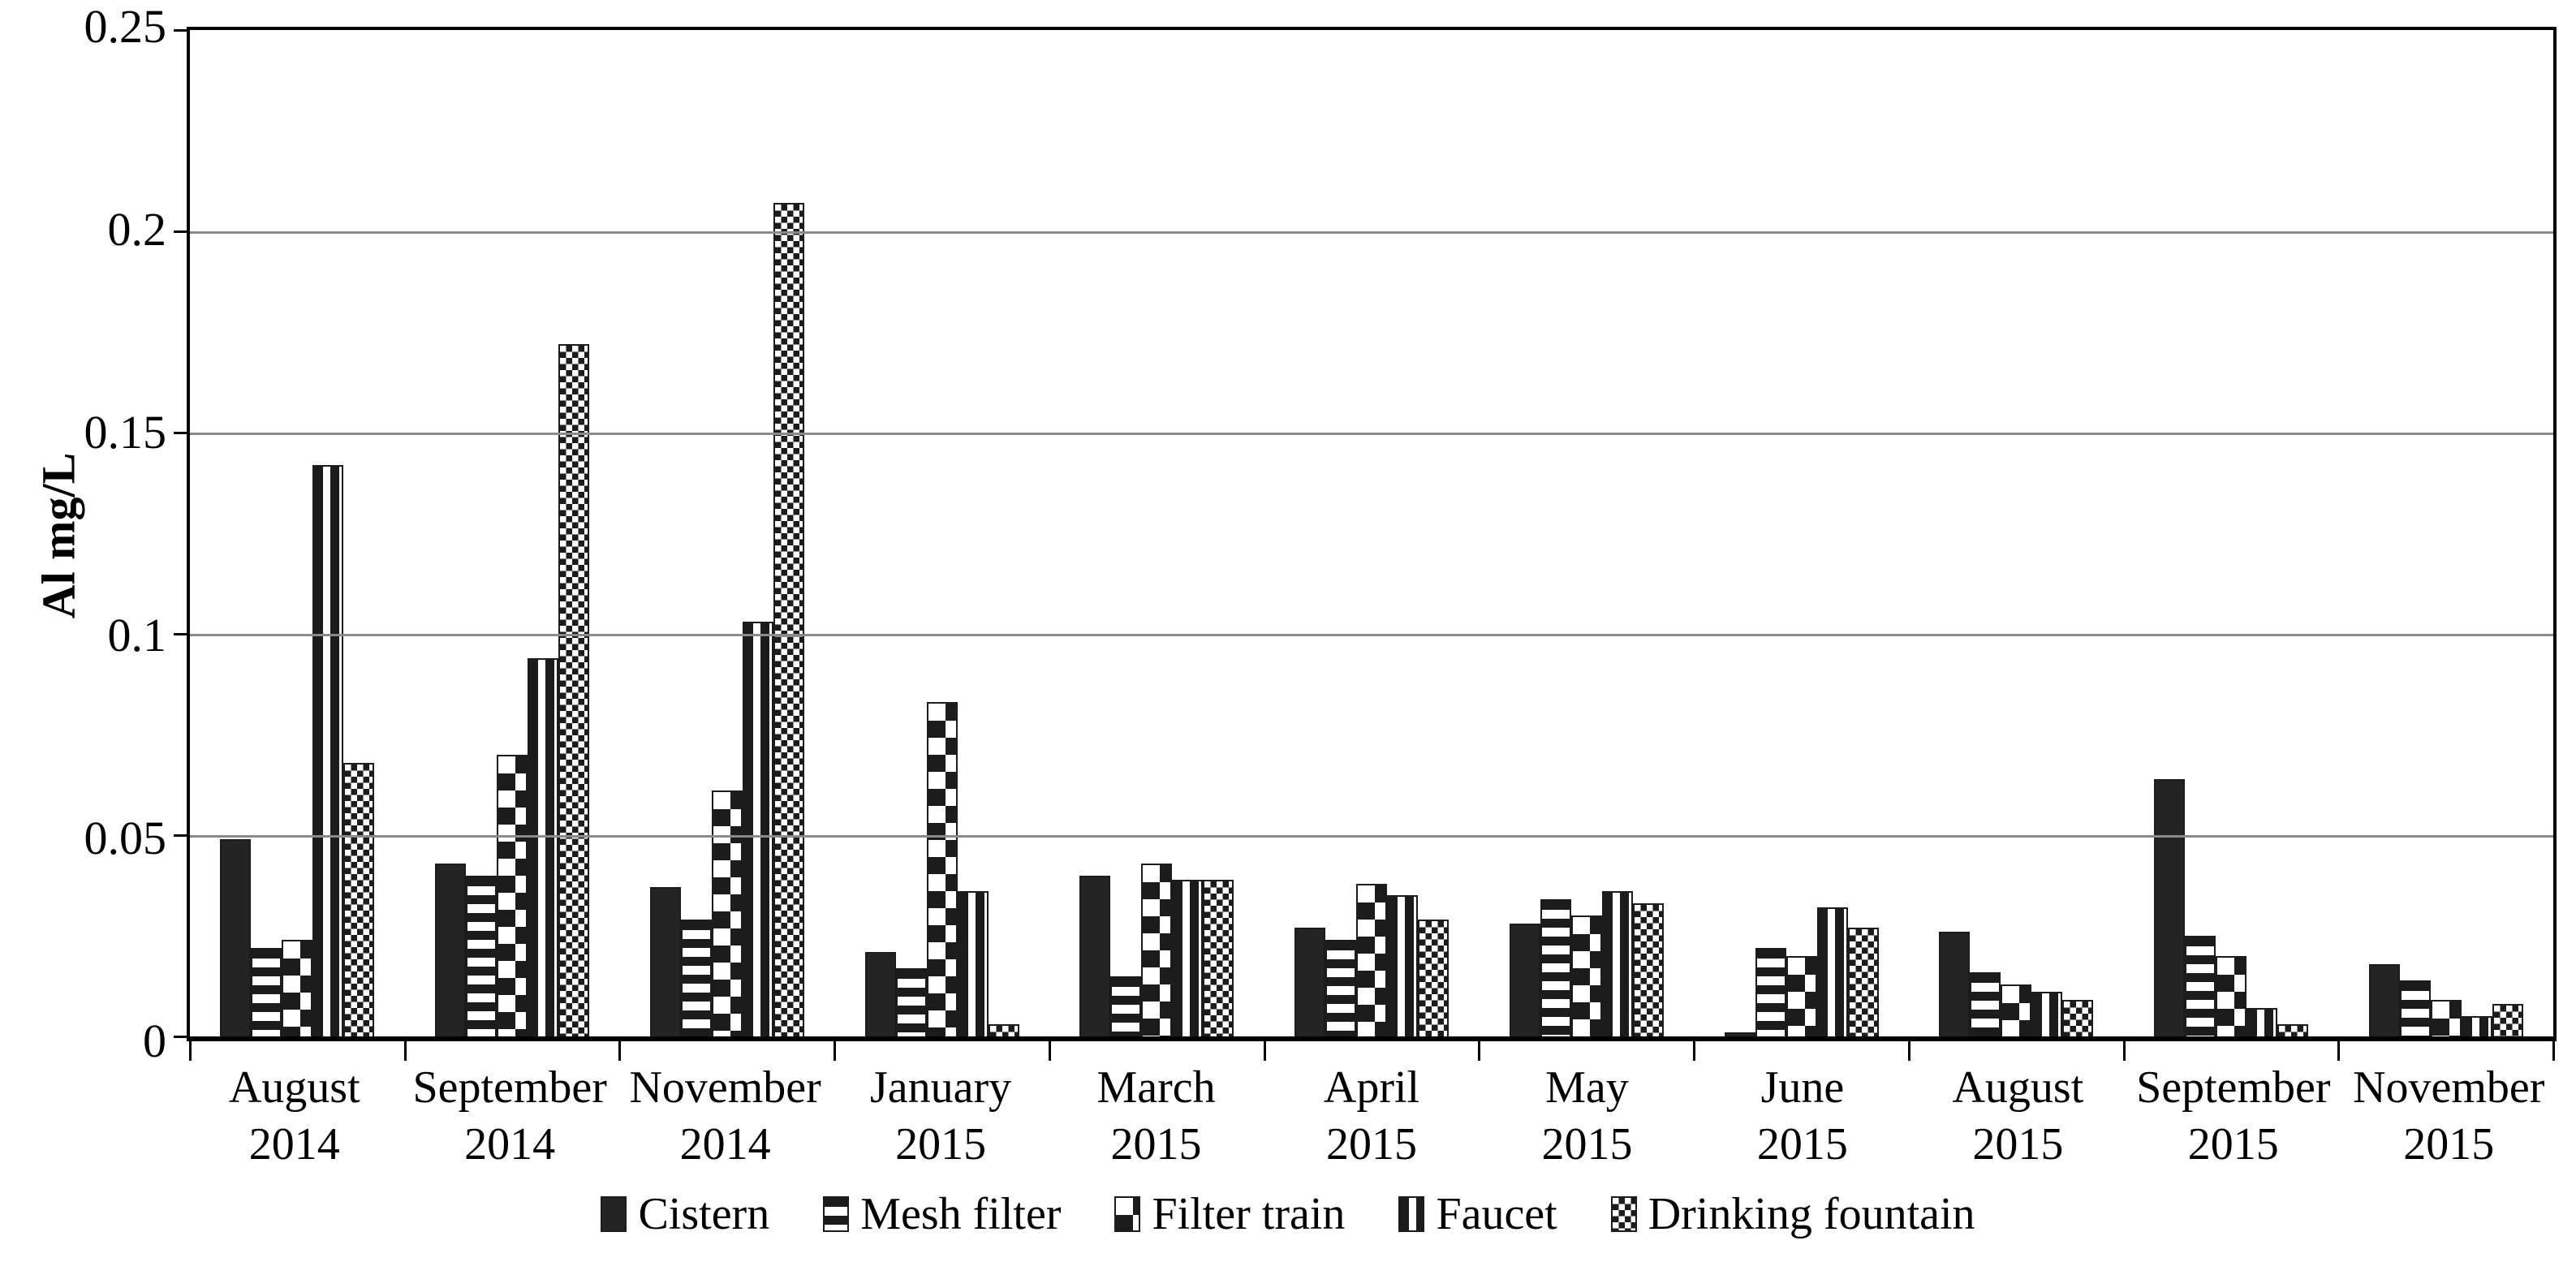  What do you see at coordinates (961, 1214) in the screenshot?
I see `legend-label: Mesh filter` at bounding box center [961, 1214].